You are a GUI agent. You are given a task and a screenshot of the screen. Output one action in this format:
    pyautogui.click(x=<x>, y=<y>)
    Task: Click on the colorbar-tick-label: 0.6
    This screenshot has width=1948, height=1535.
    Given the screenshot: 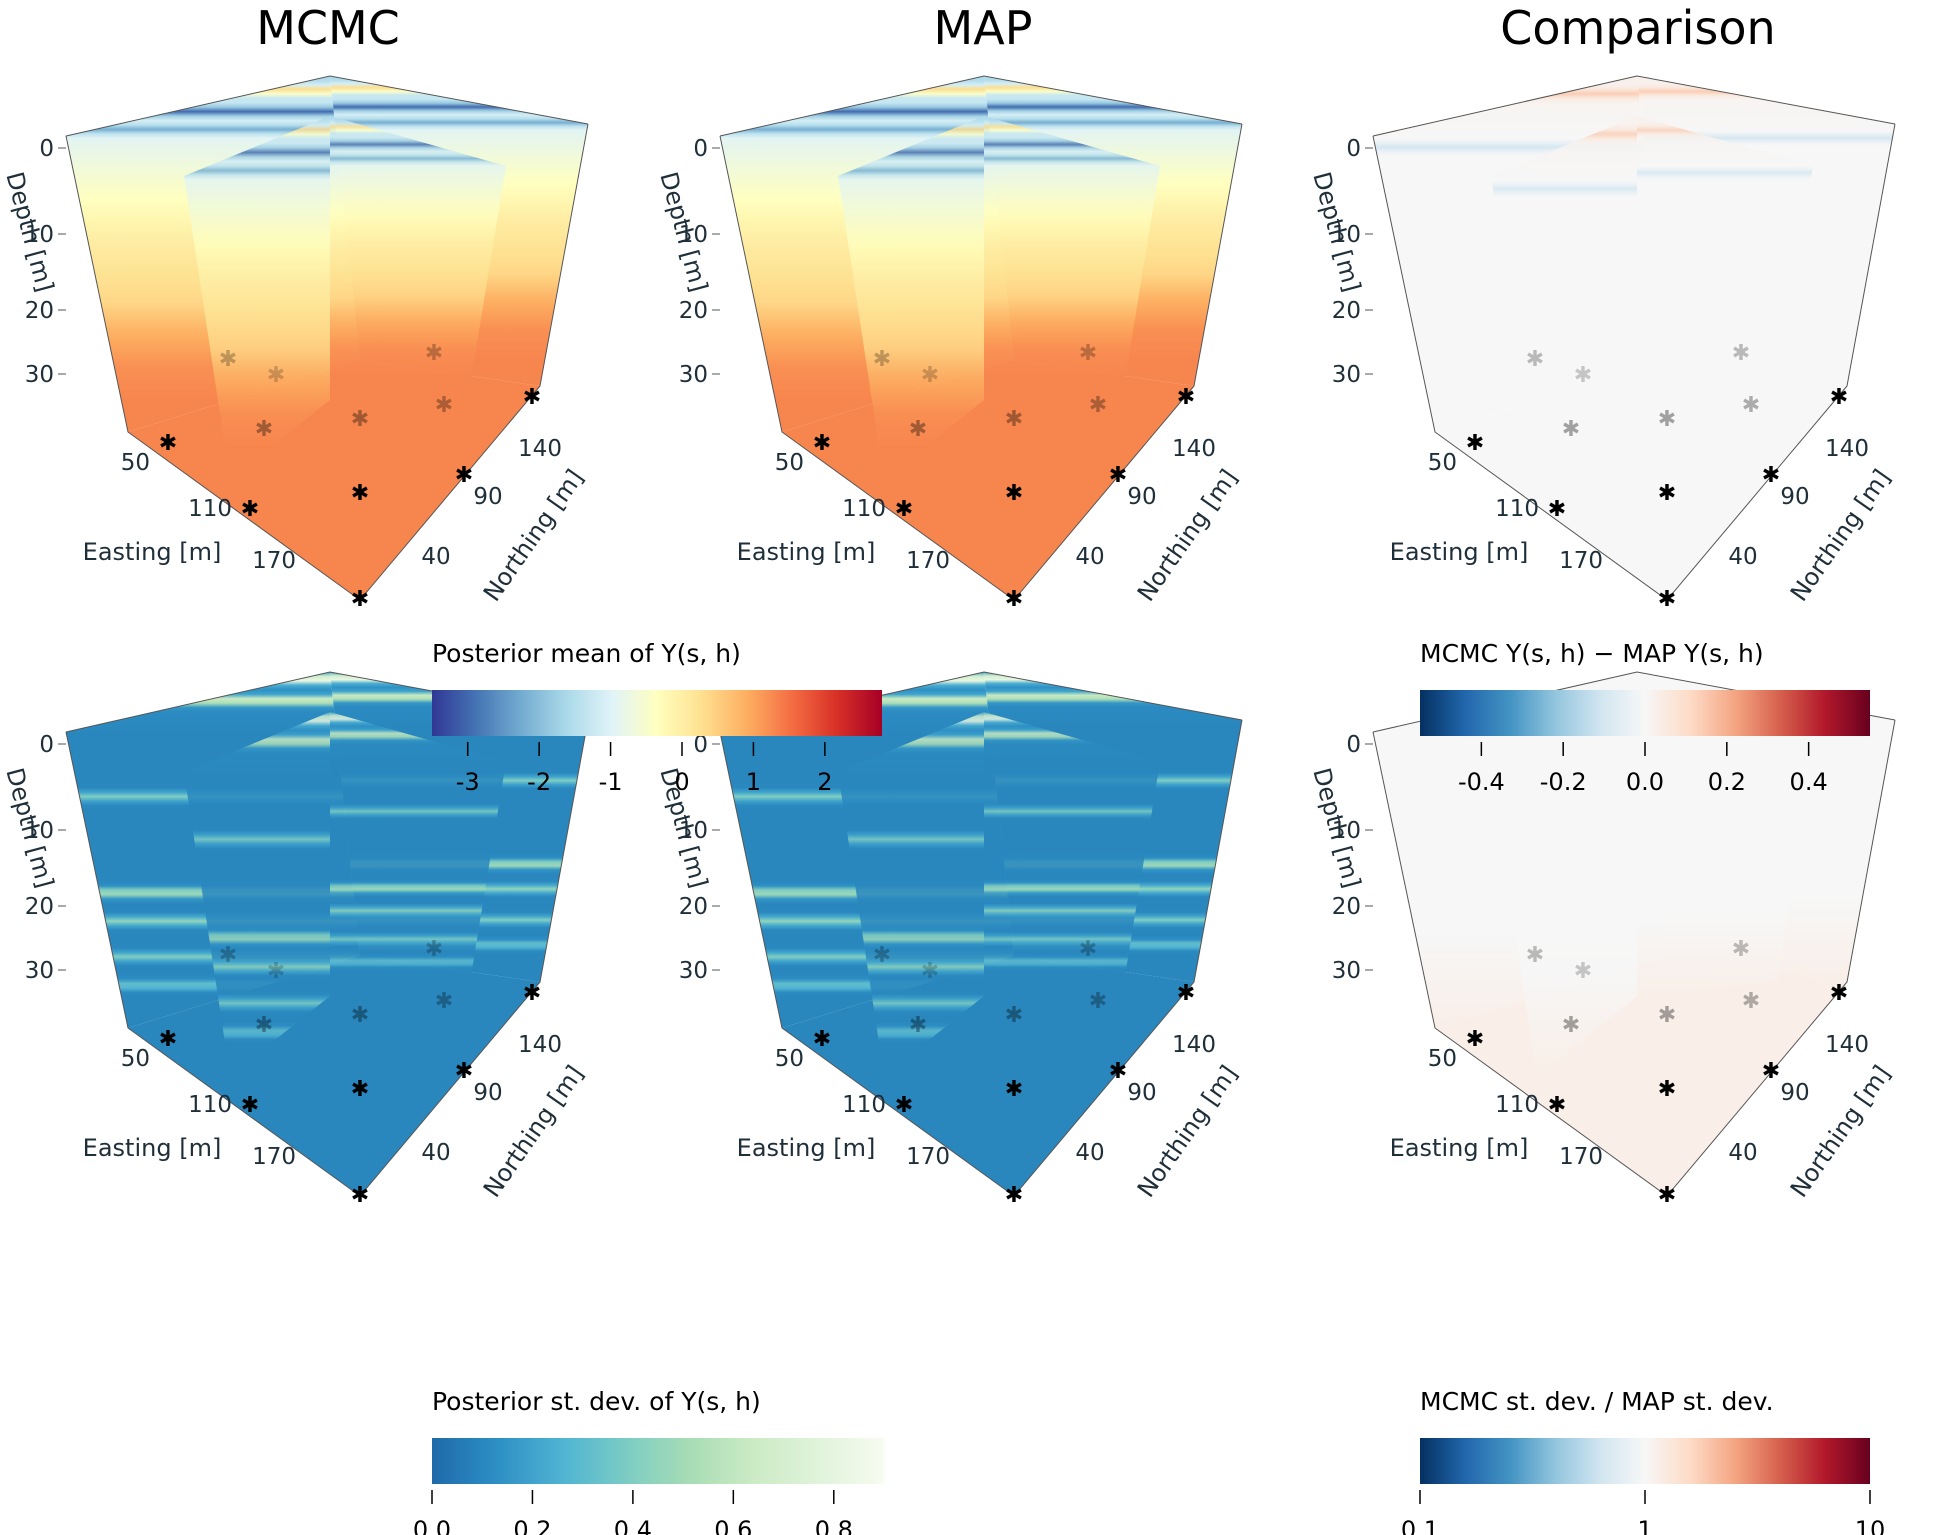 What is the action you would take?
    pyautogui.click(x=733, y=1525)
    